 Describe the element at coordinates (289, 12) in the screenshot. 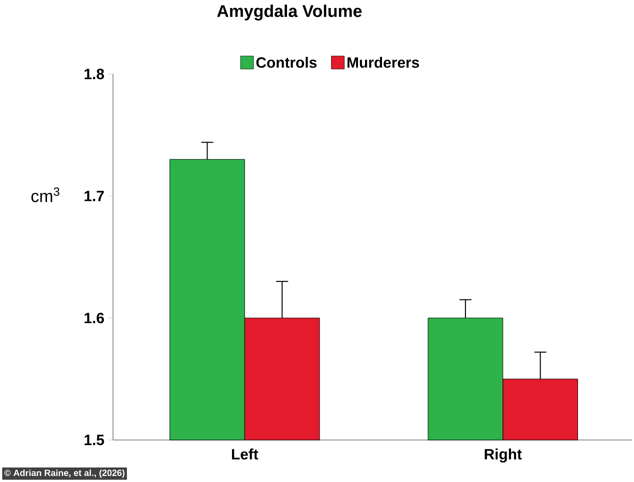

I see `chart-title: Amygdala Volume` at that location.